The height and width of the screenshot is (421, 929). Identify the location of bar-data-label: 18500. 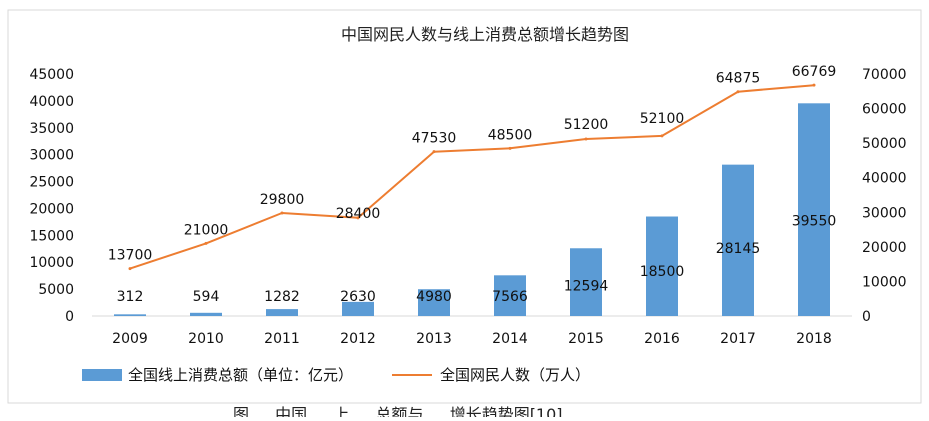
(662, 272).